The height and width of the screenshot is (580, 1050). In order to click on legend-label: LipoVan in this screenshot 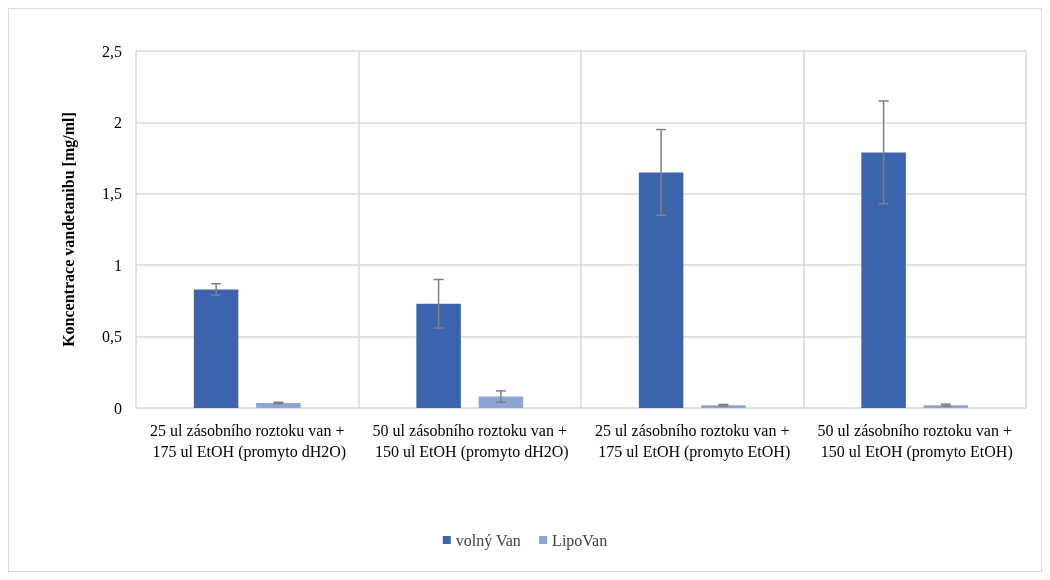, I will do `click(580, 540)`.